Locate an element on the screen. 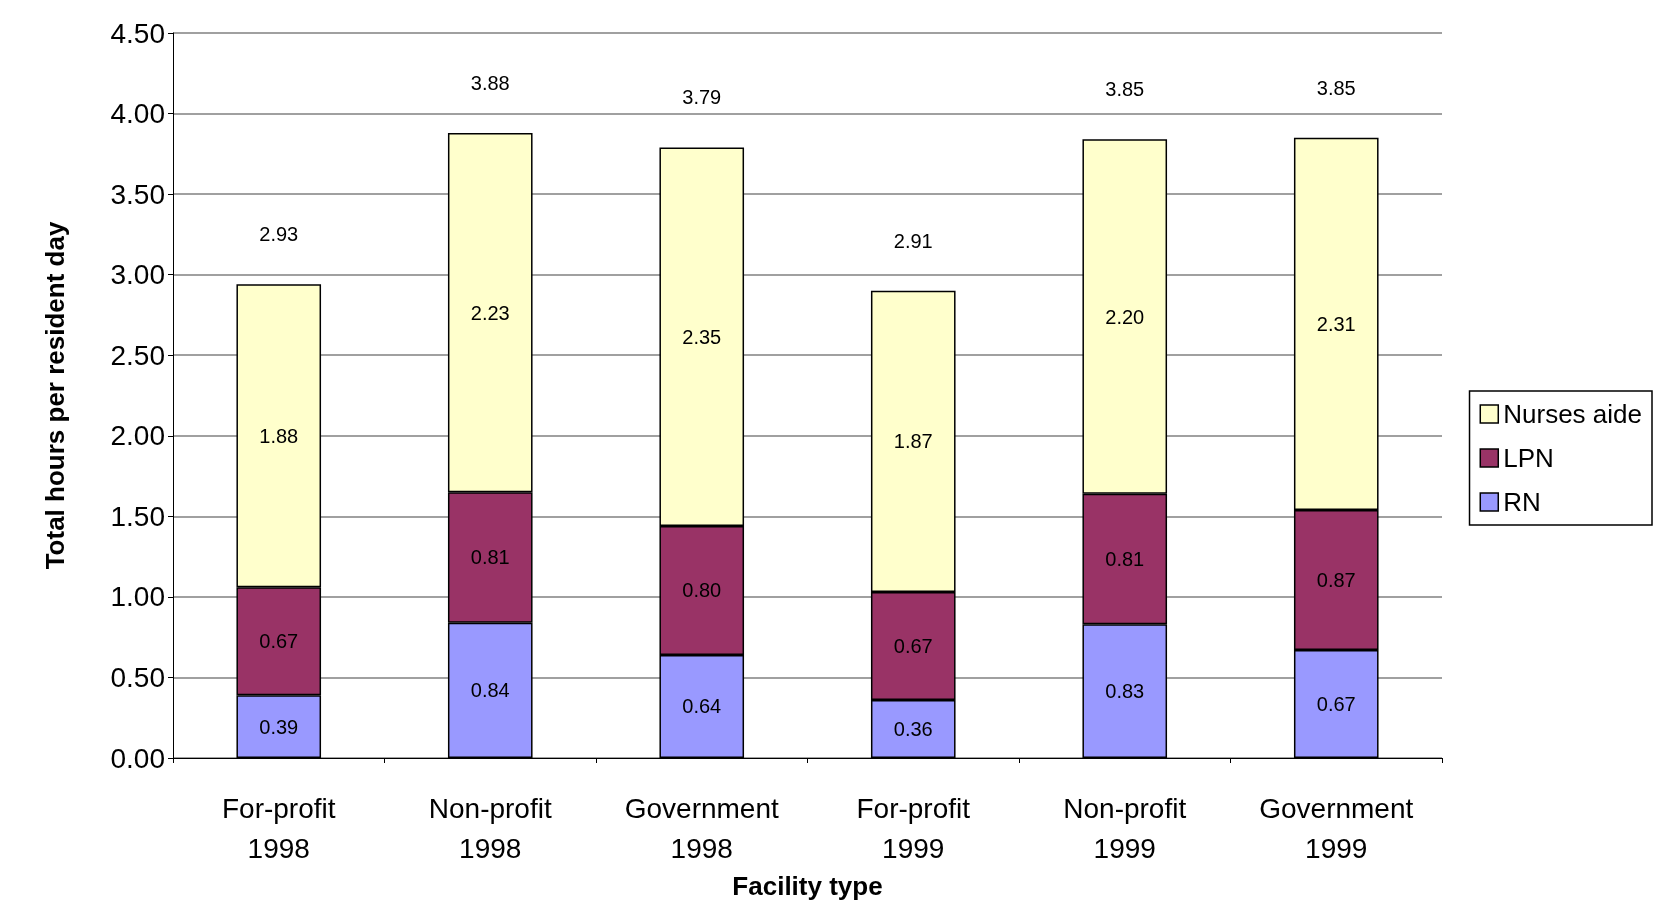 The image size is (1665, 917). data-label: 2.20 is located at coordinates (1125, 316).